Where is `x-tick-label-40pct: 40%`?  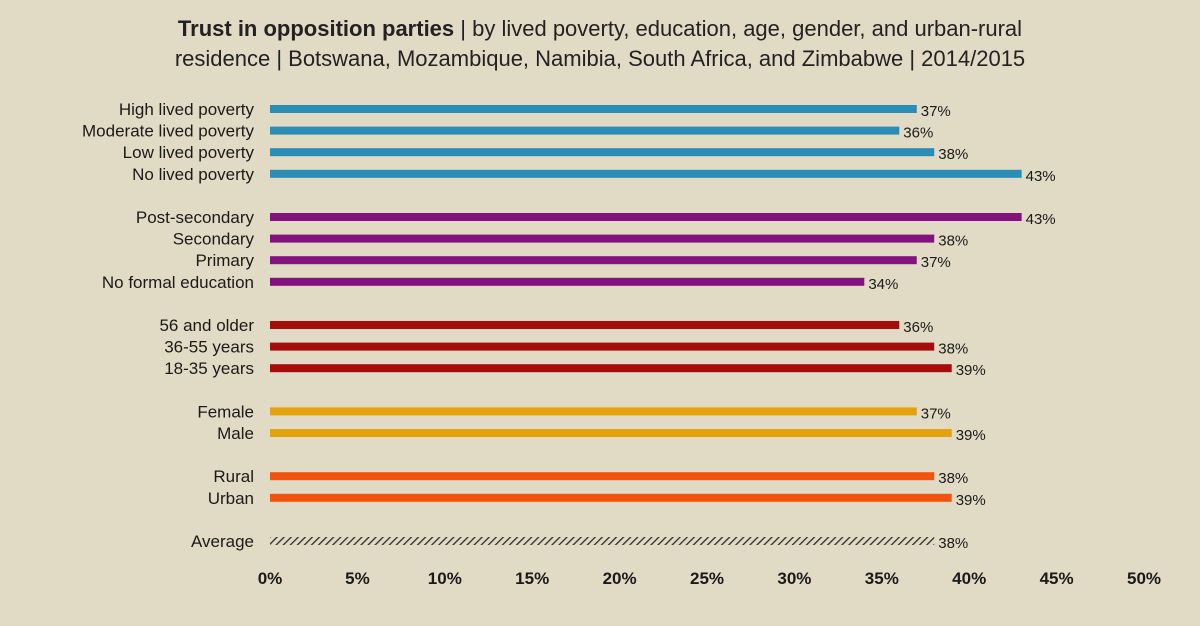
x-tick-label-40pct: 40% is located at coordinates (969, 578).